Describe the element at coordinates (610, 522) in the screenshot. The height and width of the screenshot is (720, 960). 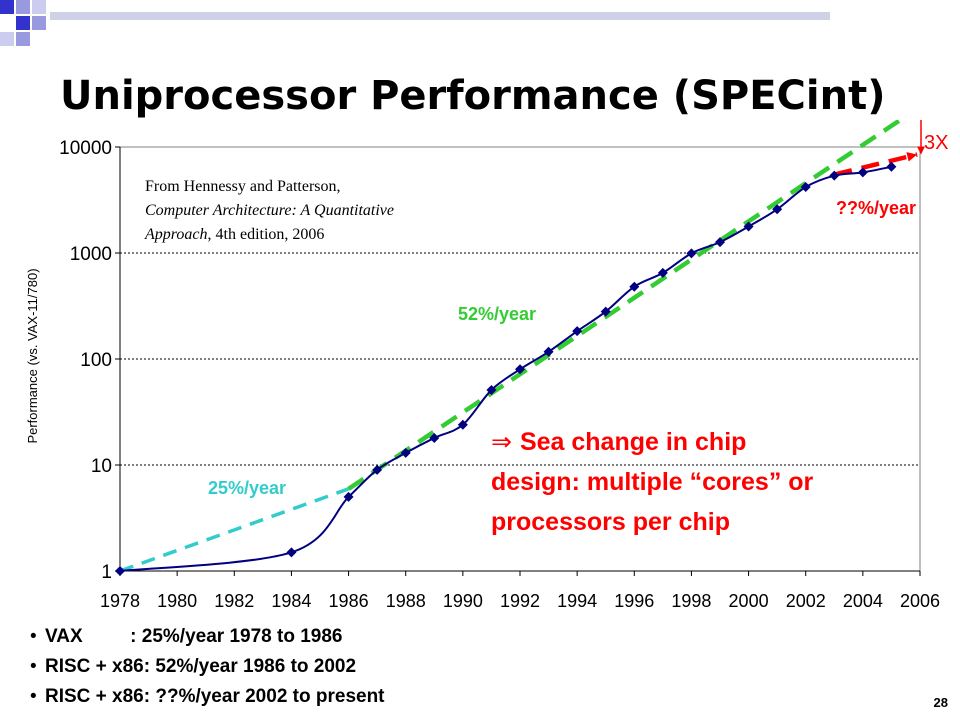
I see `sea-change-line-3: processors per chip` at that location.